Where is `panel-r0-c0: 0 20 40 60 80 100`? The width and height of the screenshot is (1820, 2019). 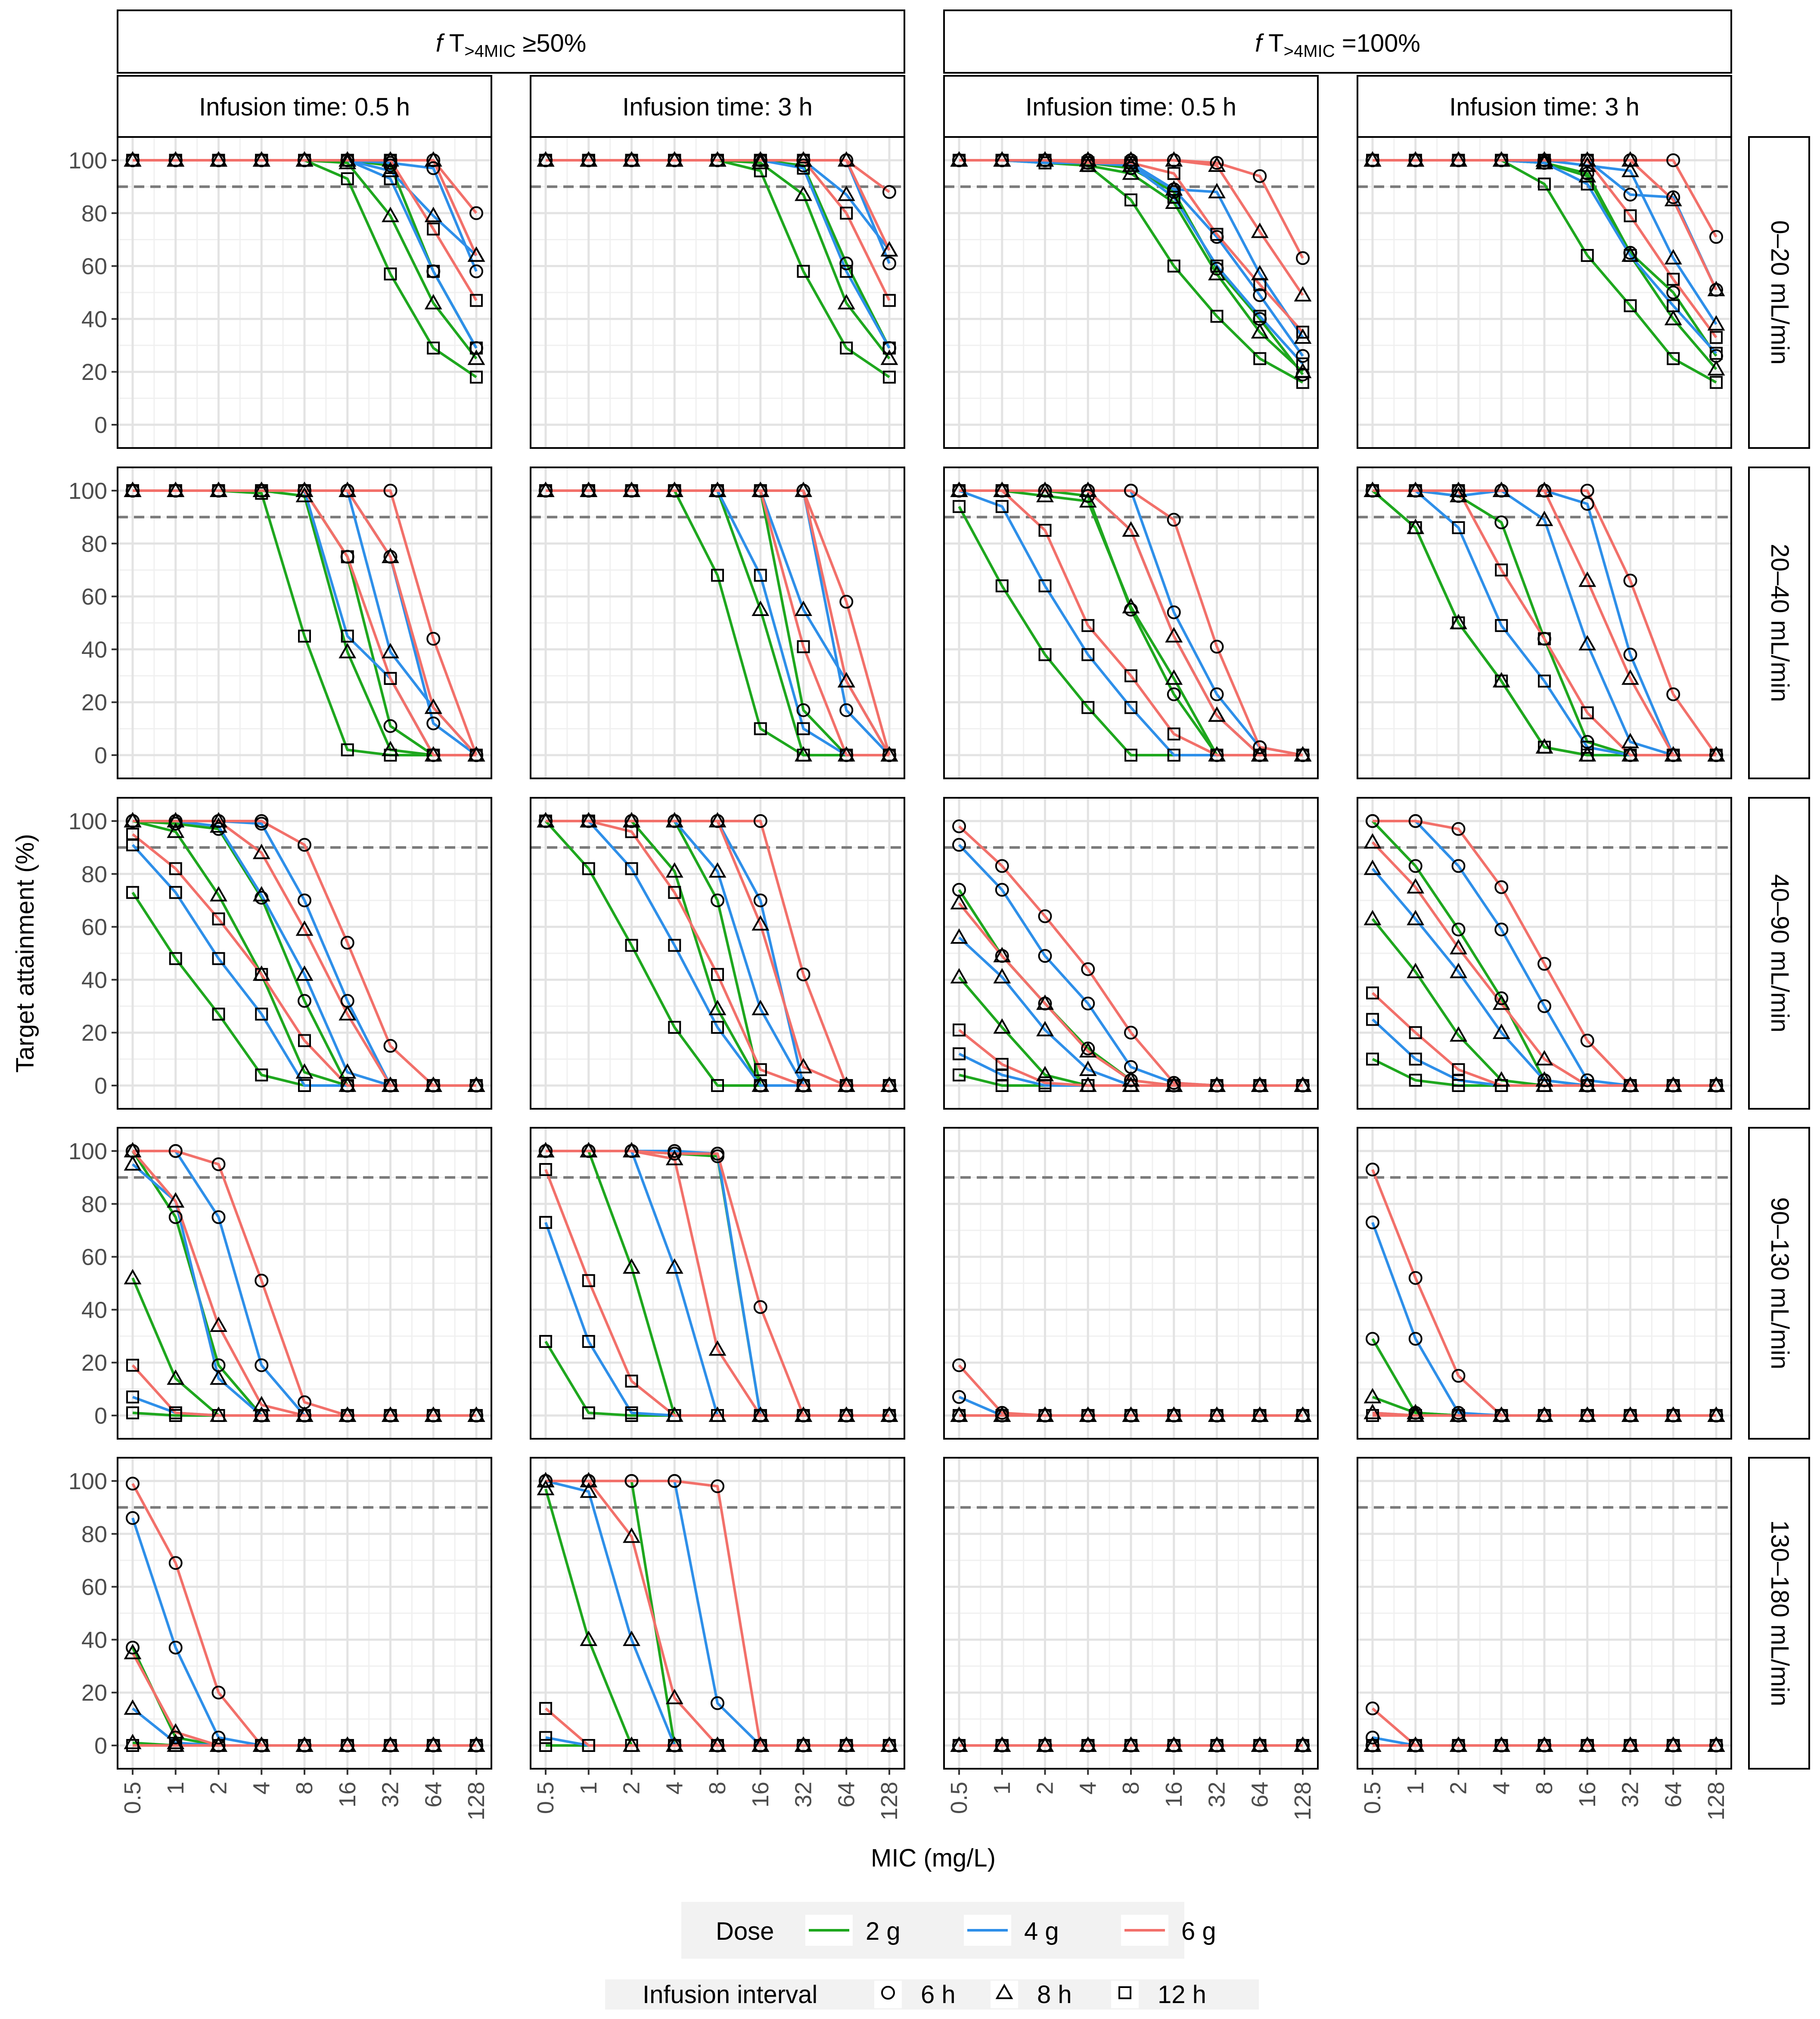
panel-r0-c0: 0 20 40 60 80 100 is located at coordinates (280, 293).